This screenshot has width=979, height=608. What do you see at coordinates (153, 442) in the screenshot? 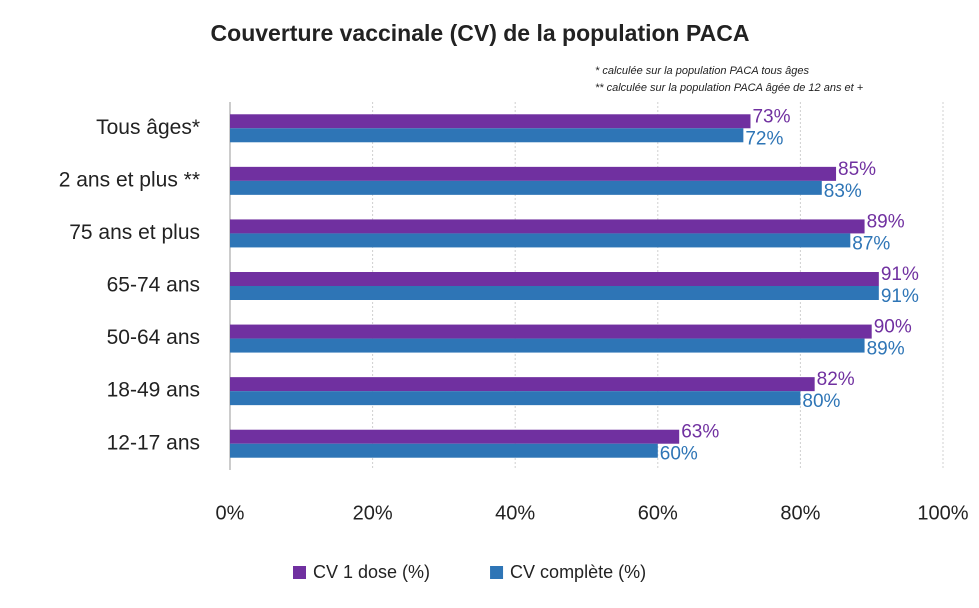
I see `y-tick-label: 12-17 ans` at bounding box center [153, 442].